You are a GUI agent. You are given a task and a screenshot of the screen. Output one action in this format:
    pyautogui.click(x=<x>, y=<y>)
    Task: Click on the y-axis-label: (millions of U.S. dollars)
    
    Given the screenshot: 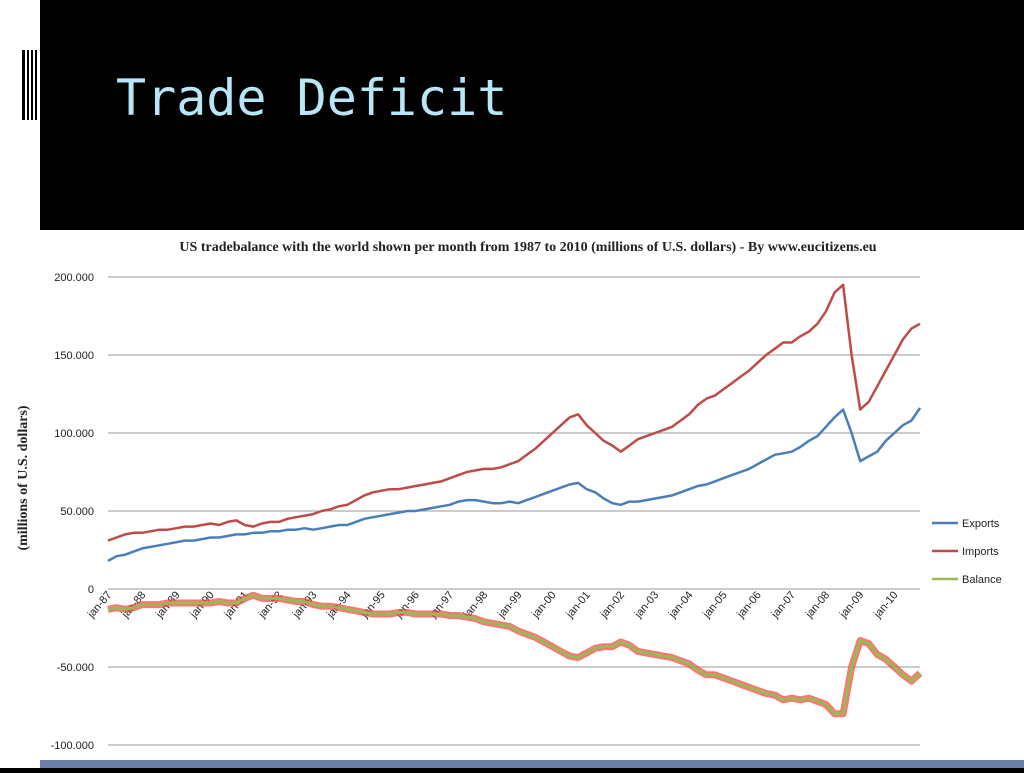 What is the action you would take?
    pyautogui.click(x=23, y=477)
    